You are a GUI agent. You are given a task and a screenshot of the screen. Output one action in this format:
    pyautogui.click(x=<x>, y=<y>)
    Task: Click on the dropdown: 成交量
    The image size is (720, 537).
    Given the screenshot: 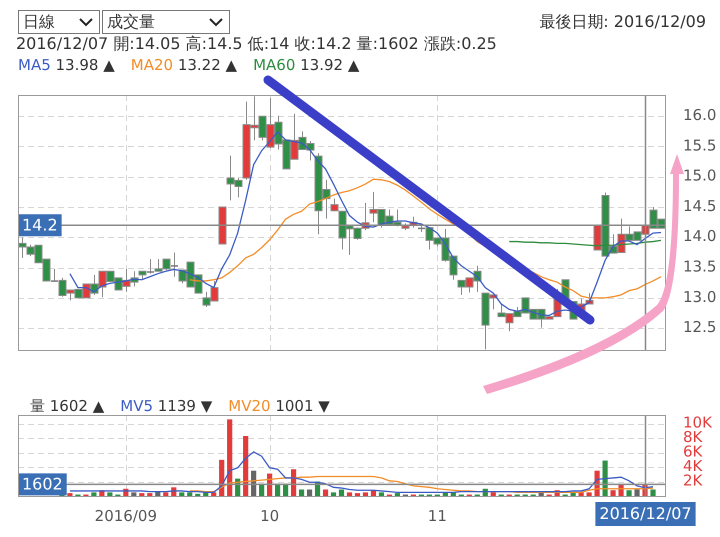 What is the action you would take?
    pyautogui.click(x=166, y=22)
    